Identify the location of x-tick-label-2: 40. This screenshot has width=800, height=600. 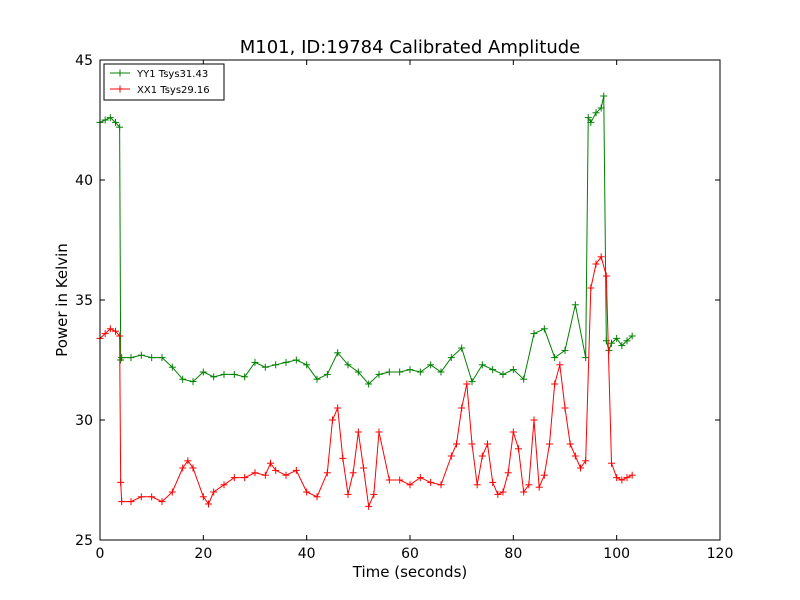
(307, 554).